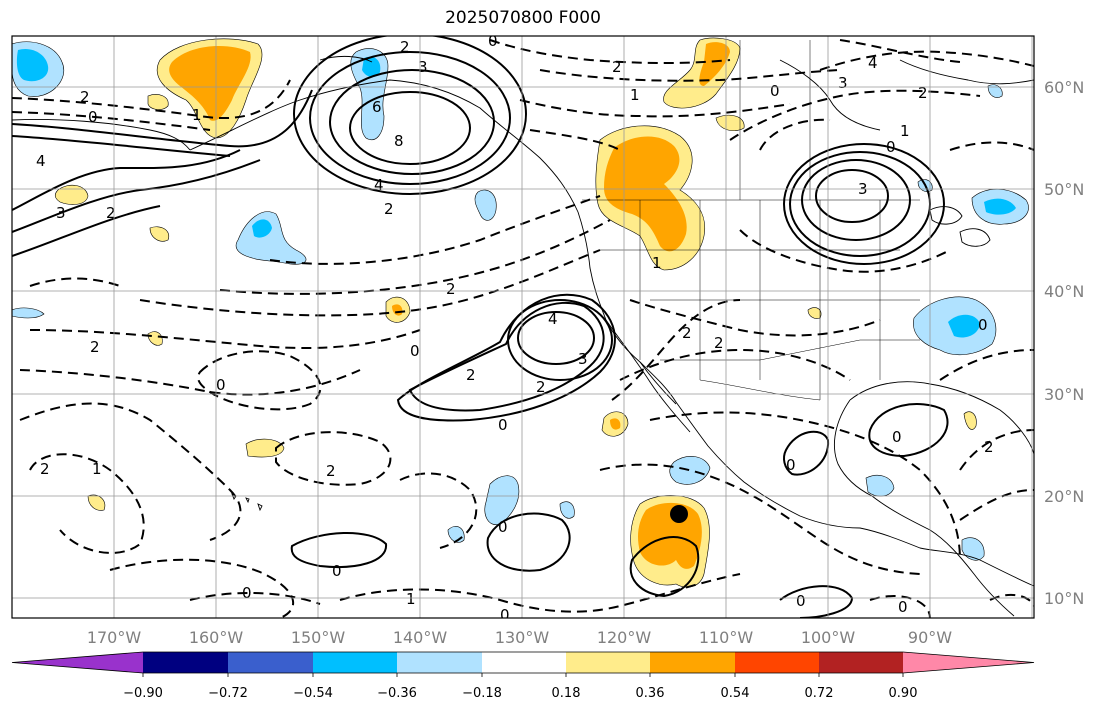  Describe the element at coordinates (968, 662) in the screenshot. I see `colorbar-extend-high` at that location.